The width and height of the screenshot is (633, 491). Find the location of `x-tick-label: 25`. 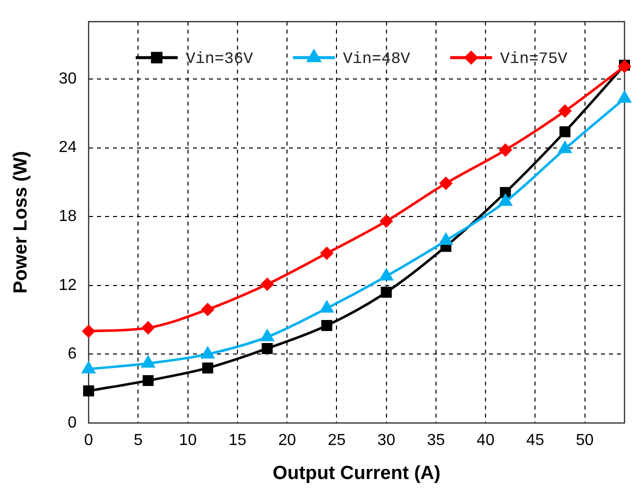

x-tick-label: 25 is located at coordinates (337, 441).